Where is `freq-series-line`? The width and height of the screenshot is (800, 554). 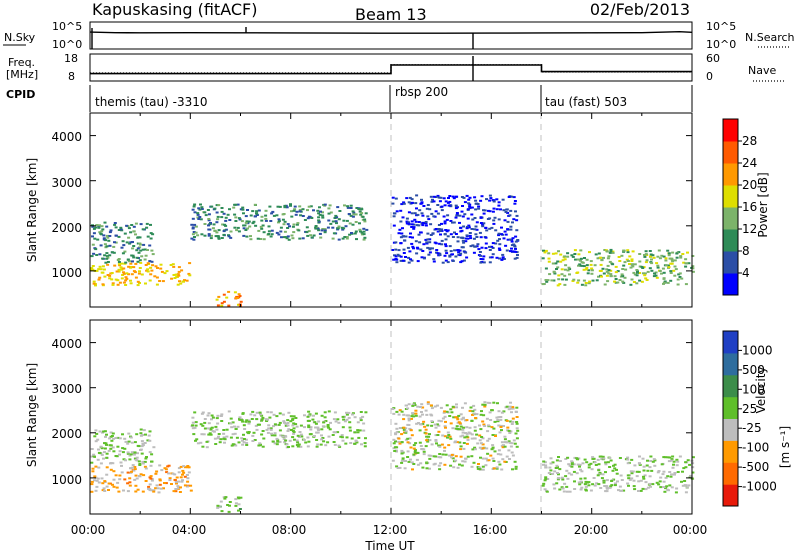 freq-series-line is located at coordinates (391, 69).